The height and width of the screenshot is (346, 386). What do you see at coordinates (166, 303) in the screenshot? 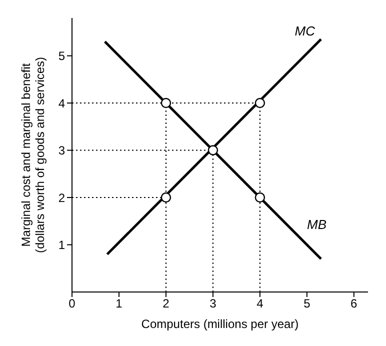
I see `x-tick-label: 2` at bounding box center [166, 303].